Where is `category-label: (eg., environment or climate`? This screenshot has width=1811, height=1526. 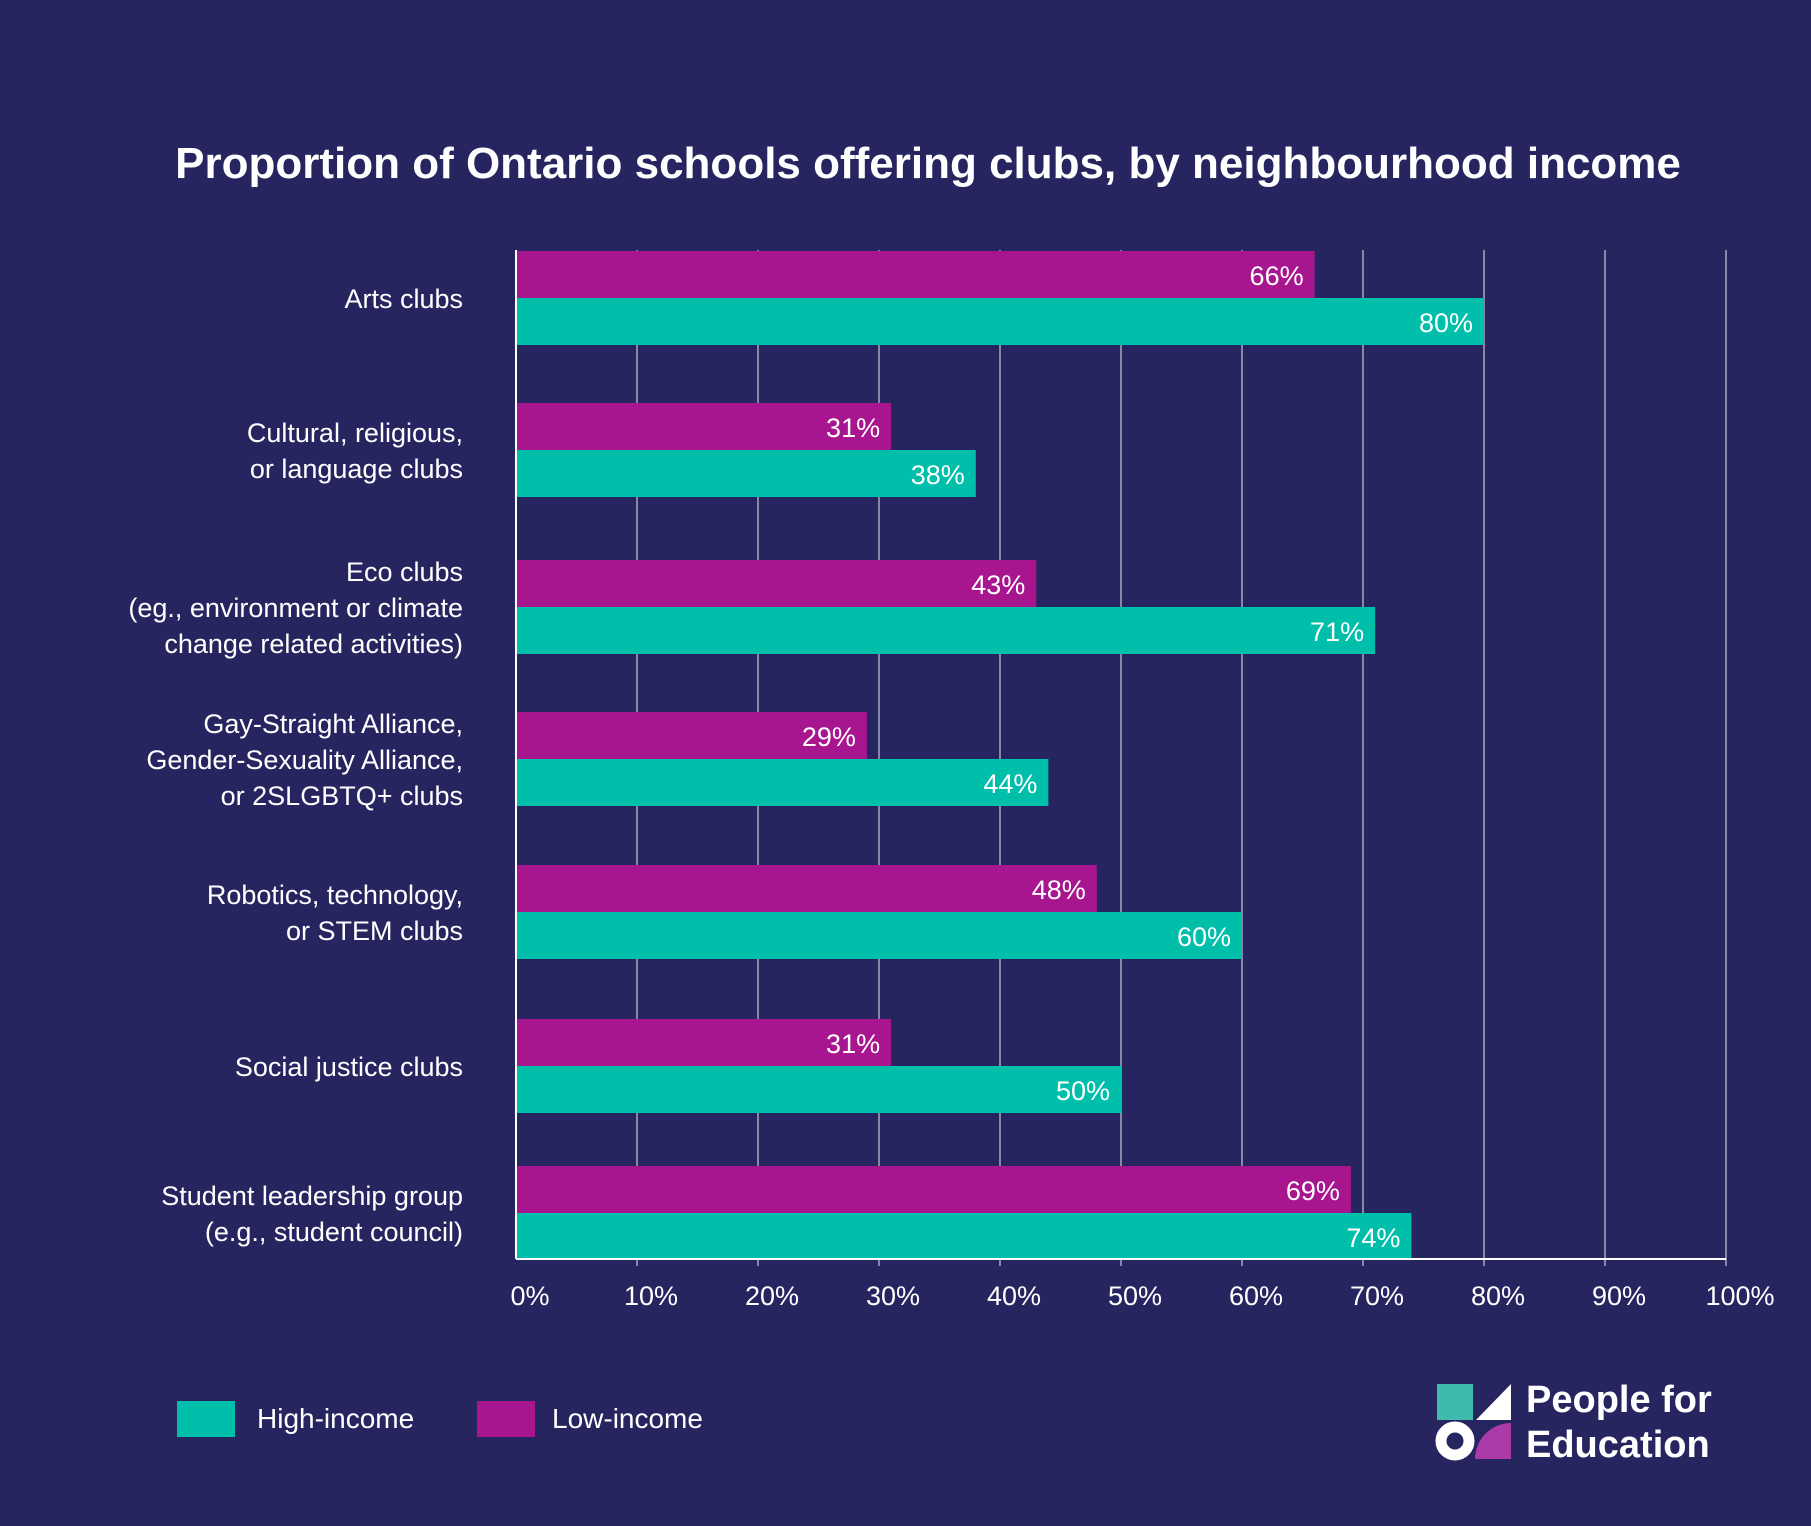 category-label: (eg., environment or climate is located at coordinates (295, 608).